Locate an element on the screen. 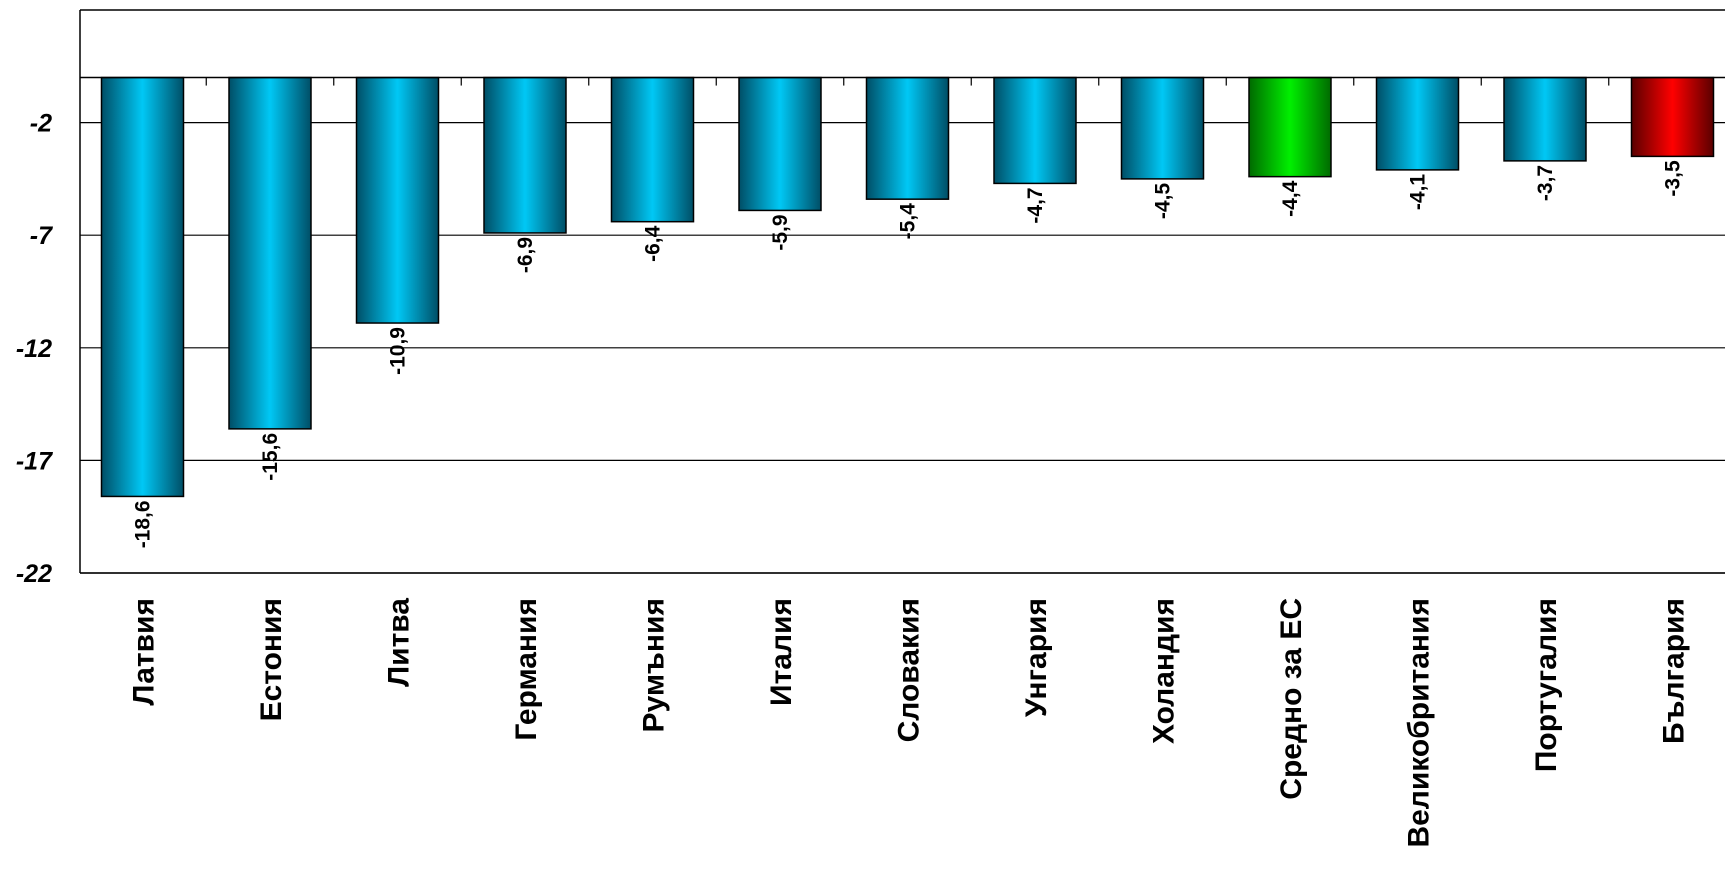  category-label: Словакия is located at coordinates (909, 670).